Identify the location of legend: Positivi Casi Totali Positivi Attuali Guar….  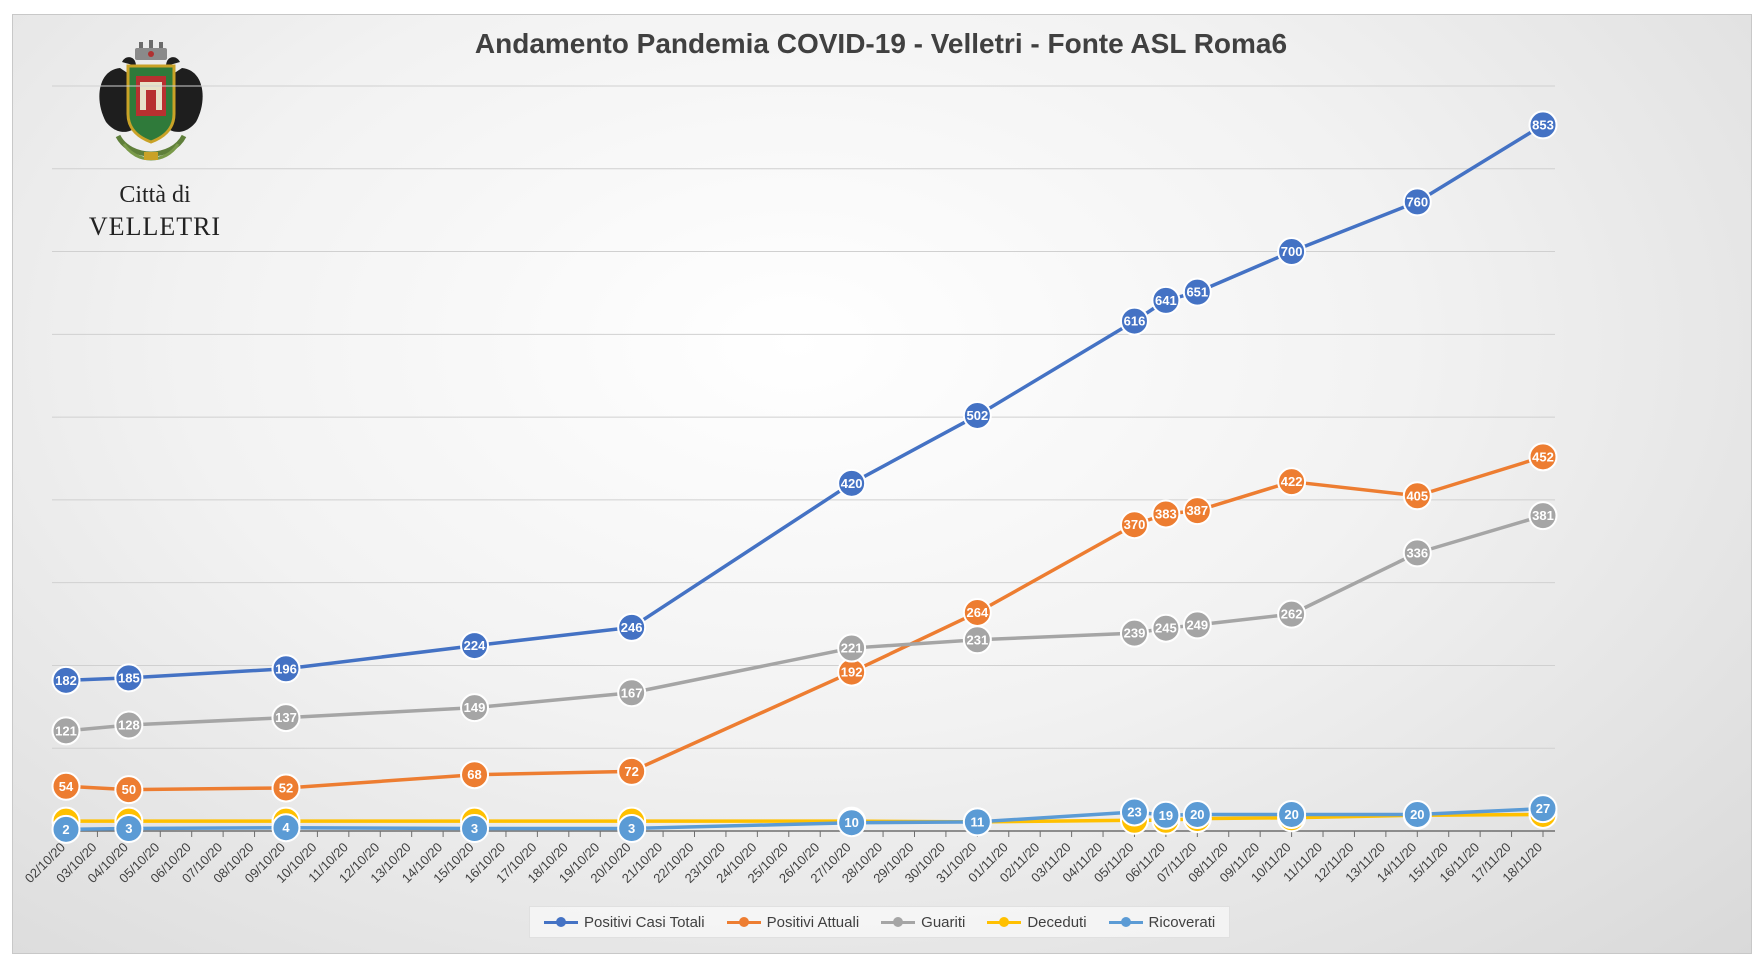
(880, 922).